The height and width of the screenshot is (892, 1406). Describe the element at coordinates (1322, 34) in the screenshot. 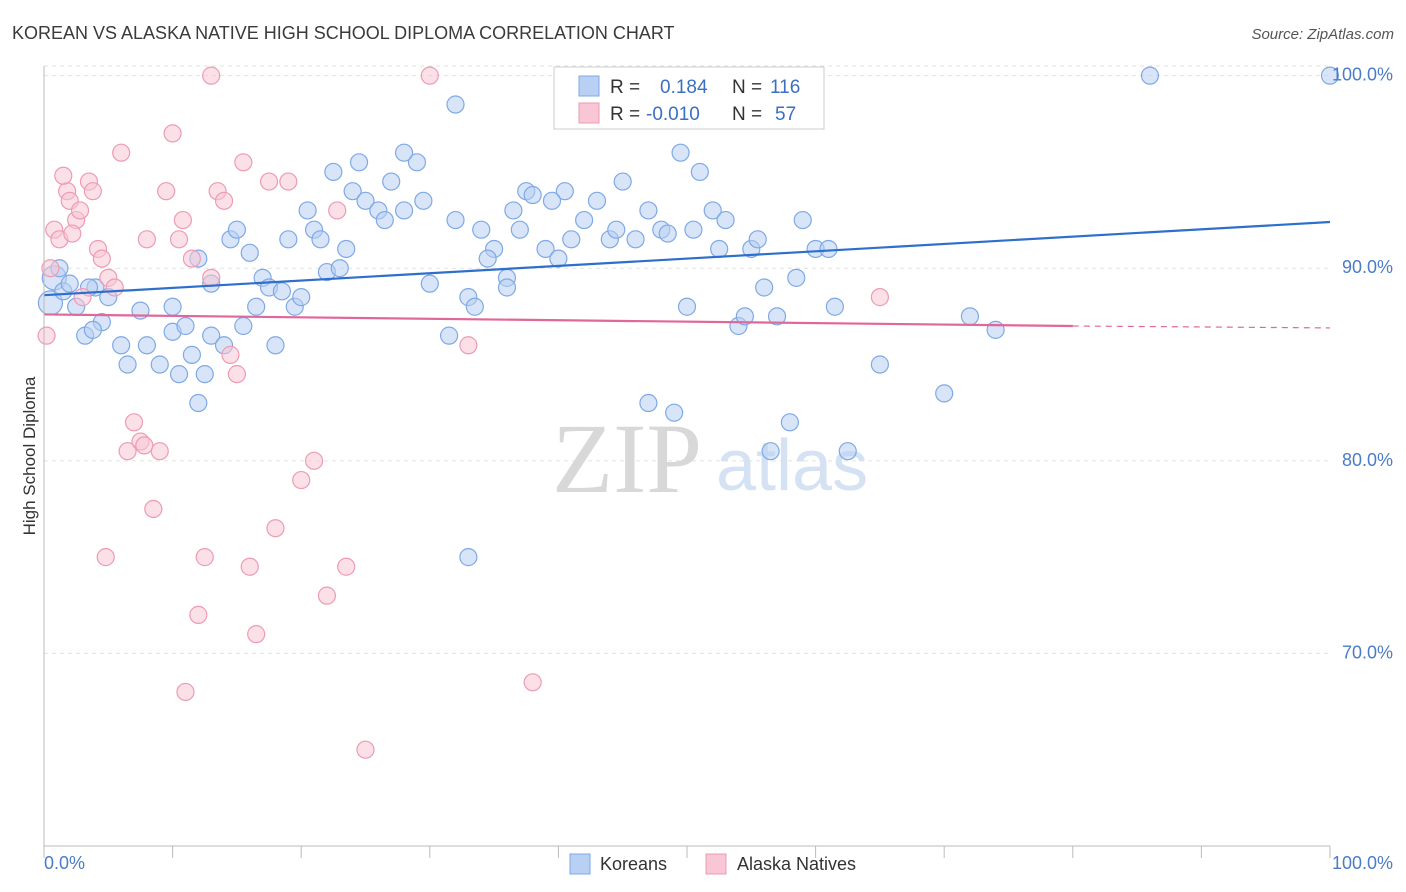

I see `chart-source: Source: ZipAtlas.com` at that location.